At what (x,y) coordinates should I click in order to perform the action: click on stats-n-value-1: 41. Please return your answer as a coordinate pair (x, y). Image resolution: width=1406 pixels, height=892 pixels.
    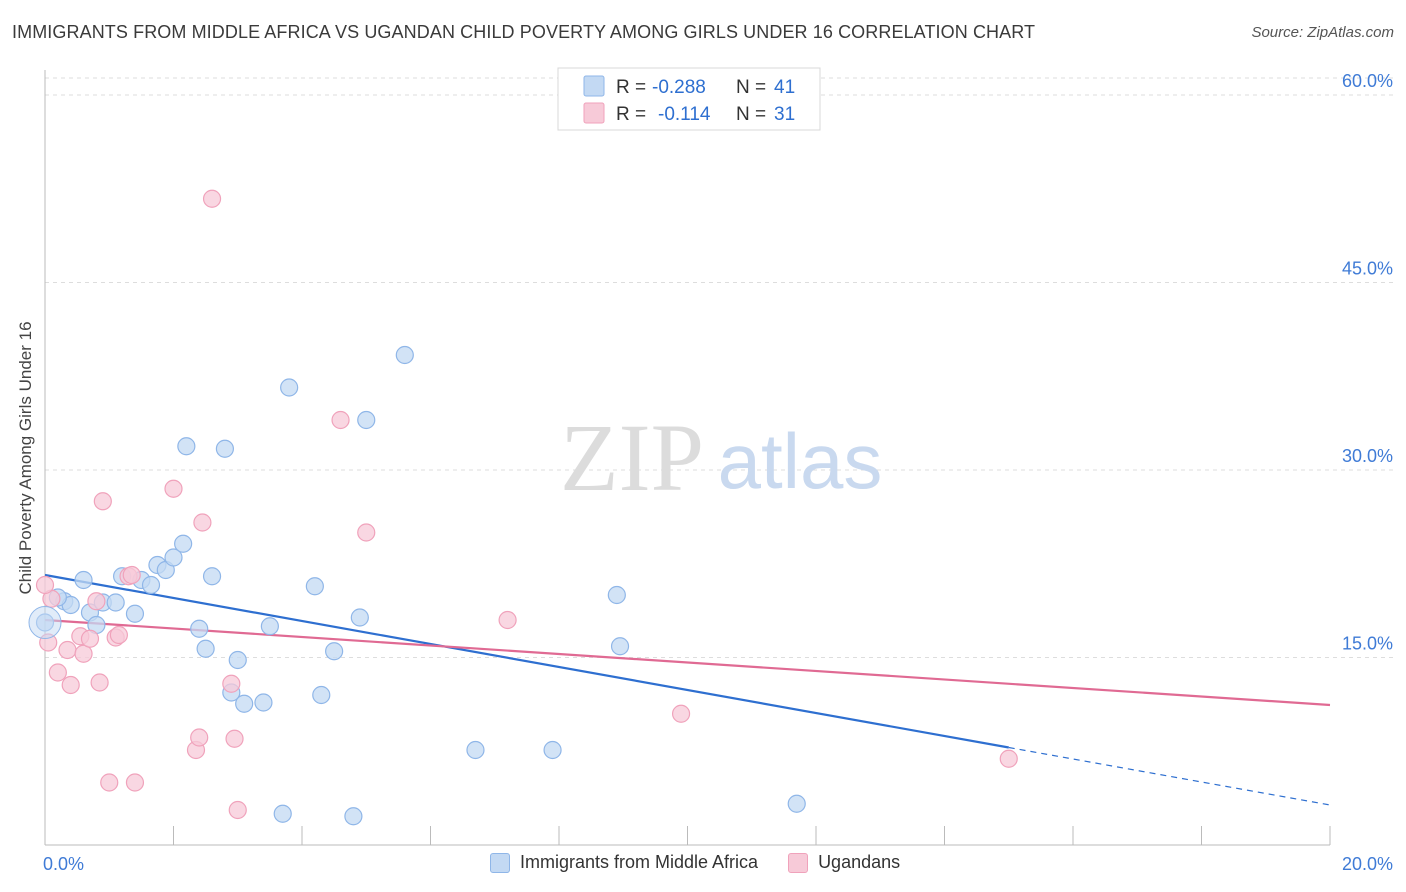
    Looking at the image, I should click on (784, 87).